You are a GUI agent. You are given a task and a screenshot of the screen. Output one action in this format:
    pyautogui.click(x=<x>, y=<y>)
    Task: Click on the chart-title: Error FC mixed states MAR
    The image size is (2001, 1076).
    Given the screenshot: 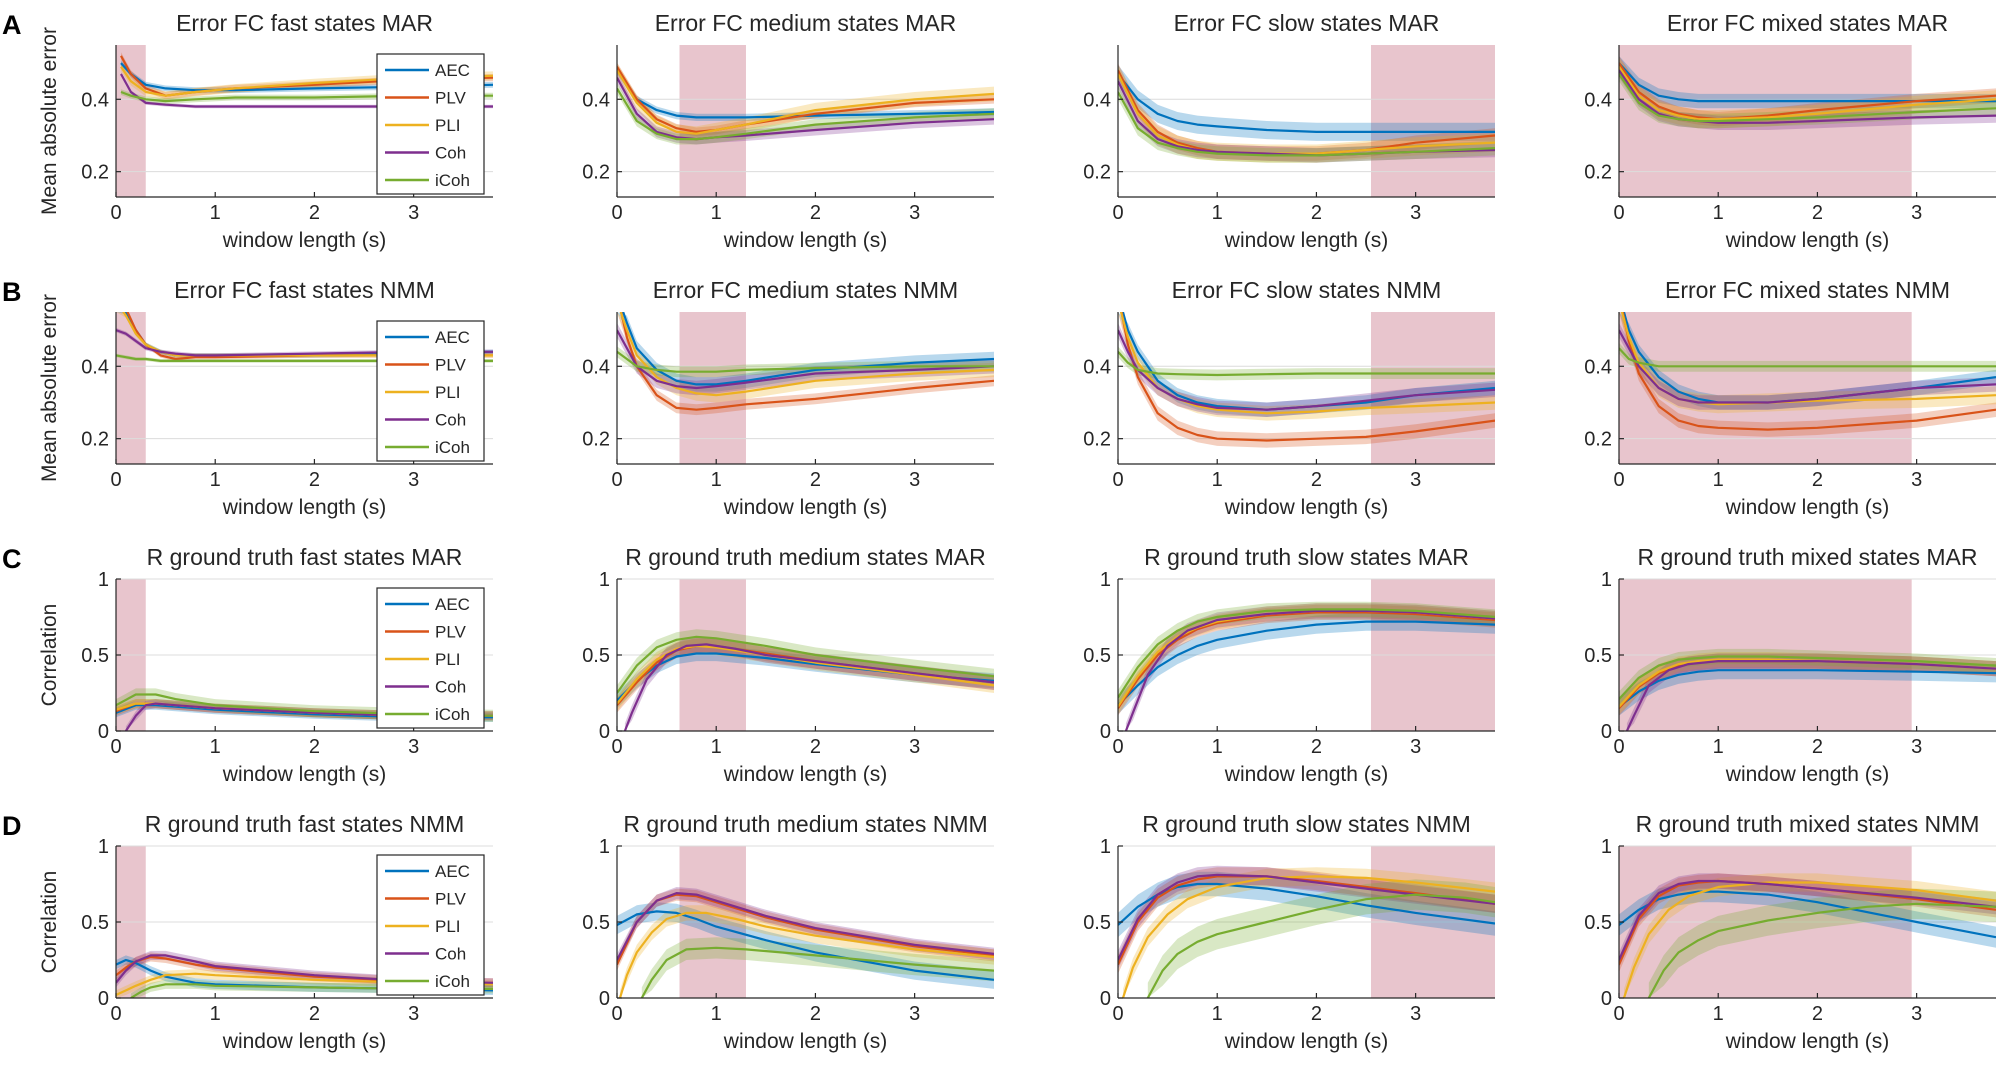 What is the action you would take?
    pyautogui.click(x=1807, y=23)
    